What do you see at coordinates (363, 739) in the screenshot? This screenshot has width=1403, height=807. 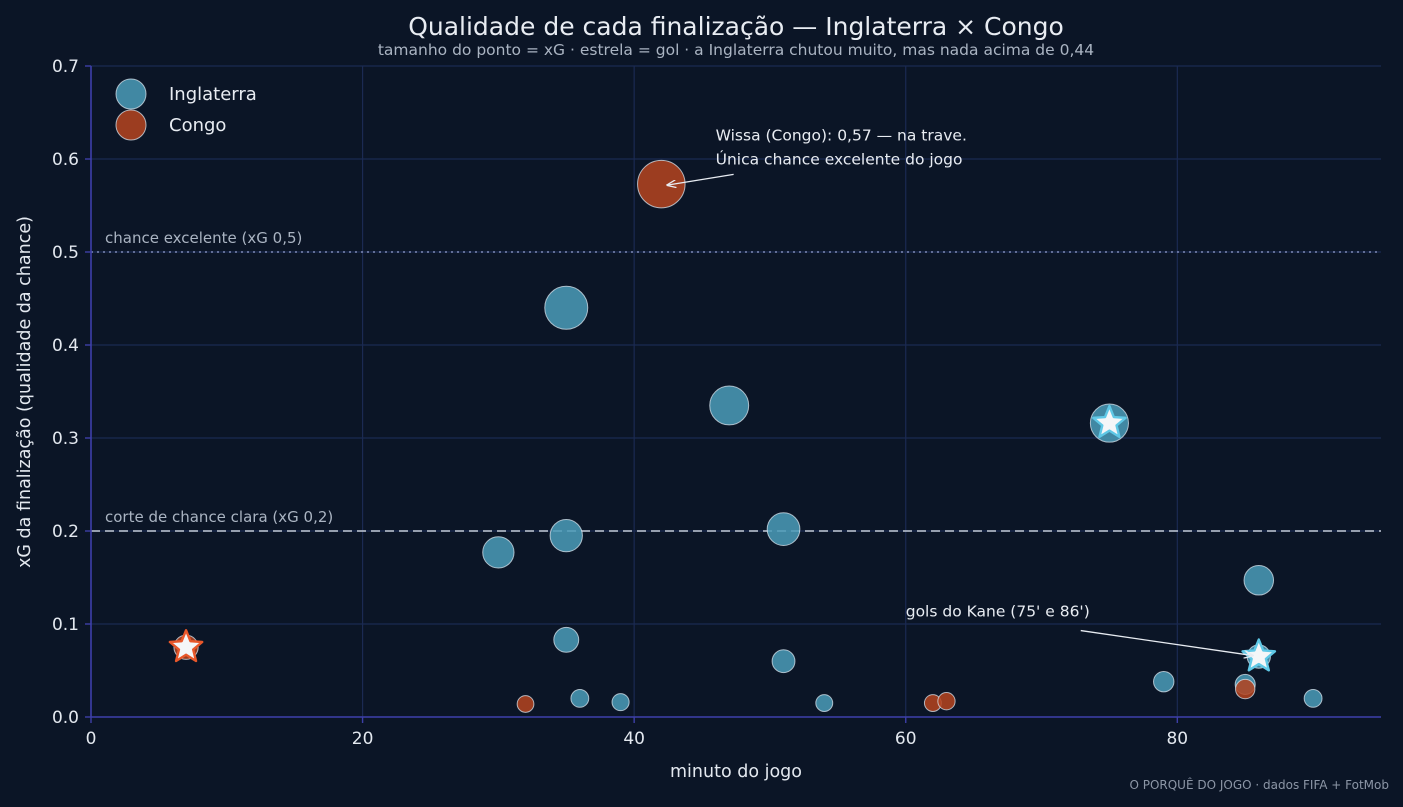 I see `x-tick-label-1: 20` at bounding box center [363, 739].